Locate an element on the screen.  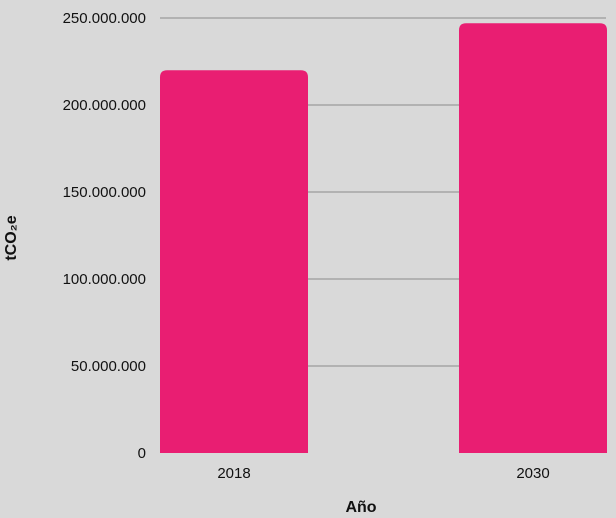
x-axis-title: Año is located at coordinates (360, 507).